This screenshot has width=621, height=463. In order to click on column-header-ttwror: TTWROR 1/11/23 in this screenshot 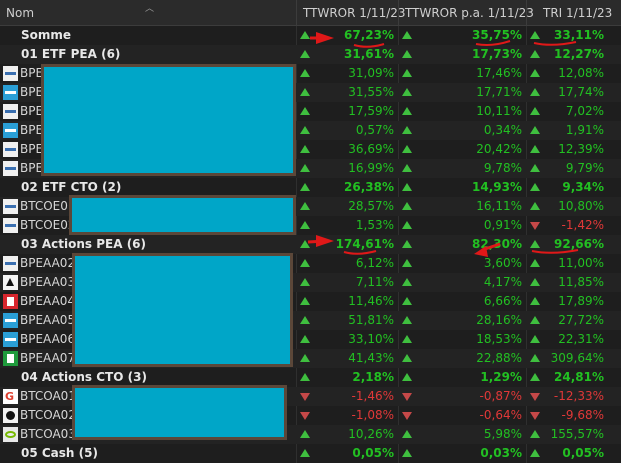, I will do `click(354, 13)`.